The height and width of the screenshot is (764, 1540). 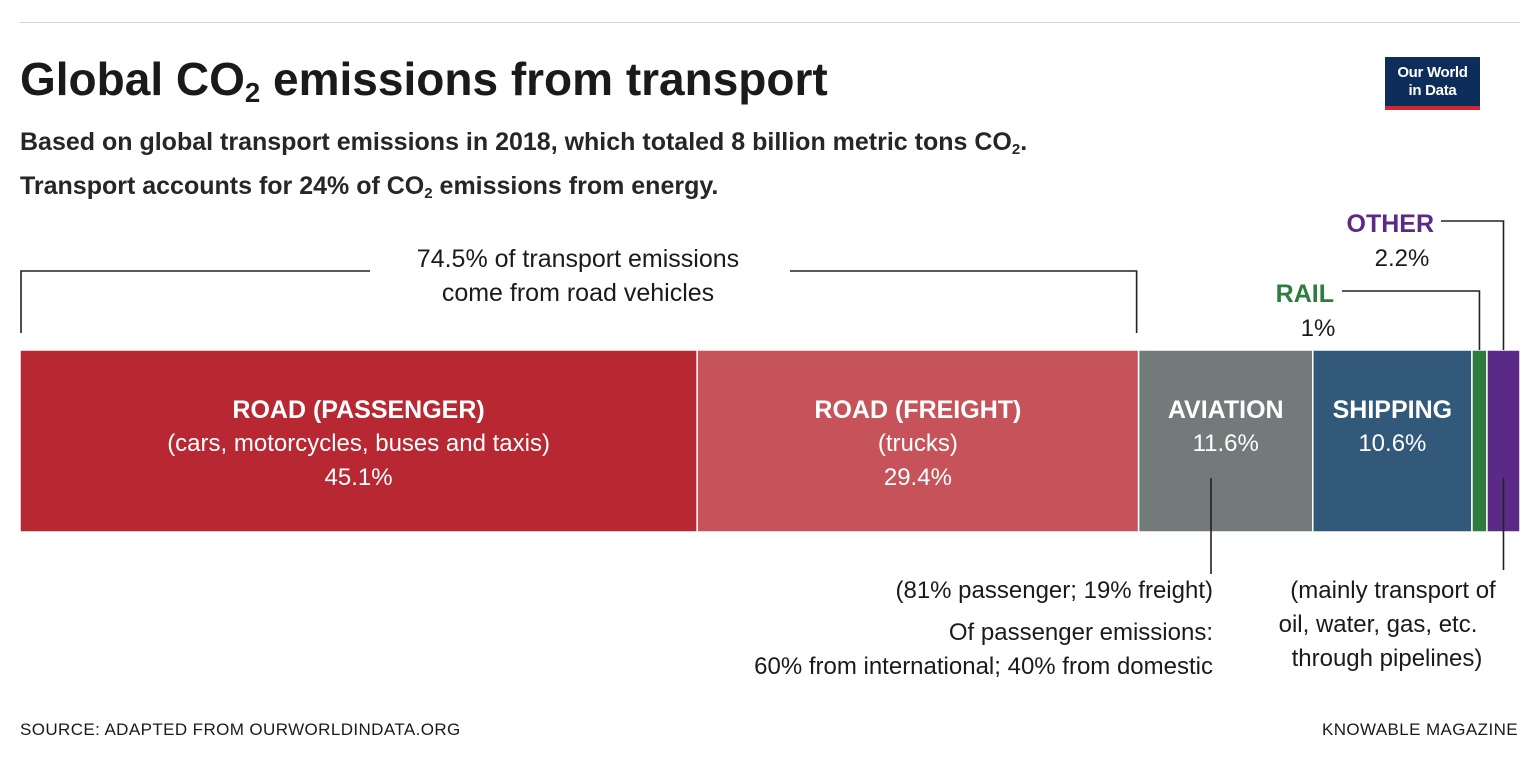 What do you see at coordinates (1081, 632) in the screenshot?
I see `aviation-note-line-2: Of passenger emissions:` at bounding box center [1081, 632].